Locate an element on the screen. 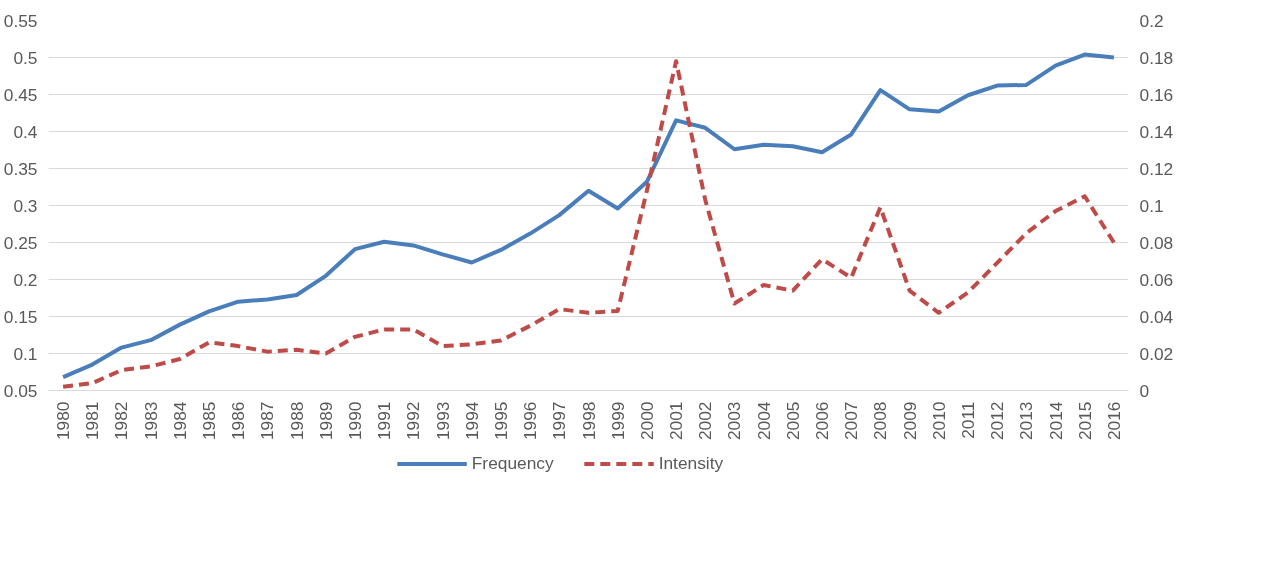 The width and height of the screenshot is (1266, 582). x-tick-label: 1986 is located at coordinates (238, 421).